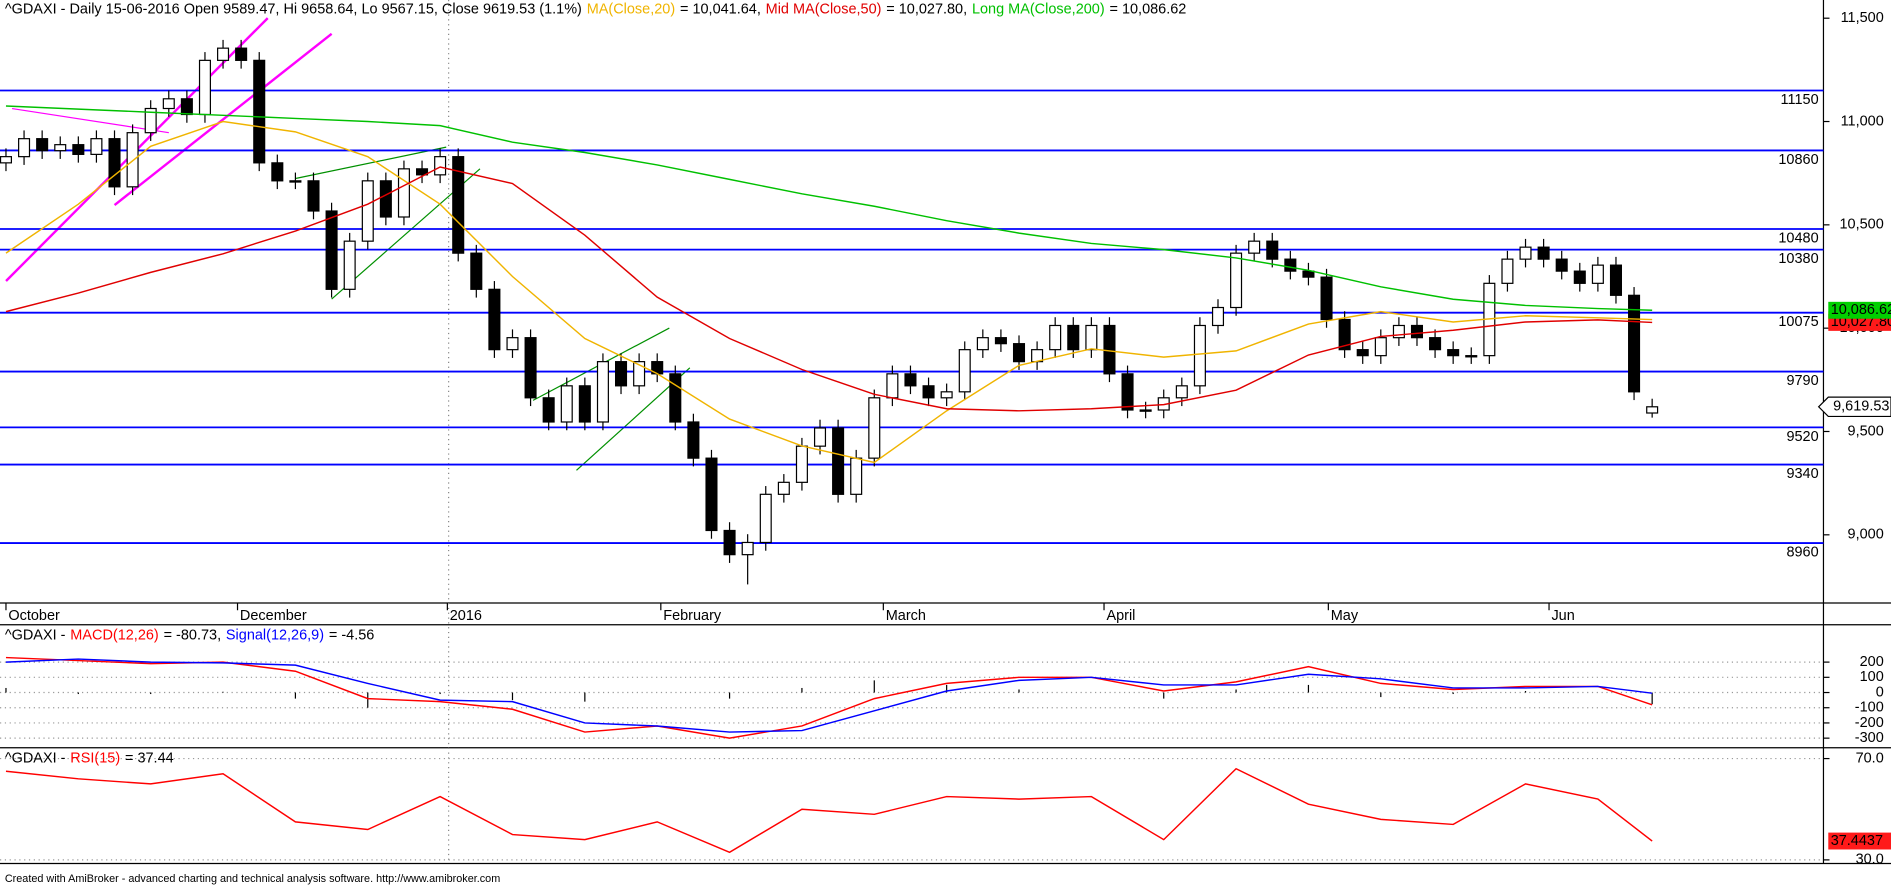 This screenshot has height=888, width=1891. What do you see at coordinates (1857, 841) in the screenshot?
I see `value-tag-label: 37.4437` at bounding box center [1857, 841].